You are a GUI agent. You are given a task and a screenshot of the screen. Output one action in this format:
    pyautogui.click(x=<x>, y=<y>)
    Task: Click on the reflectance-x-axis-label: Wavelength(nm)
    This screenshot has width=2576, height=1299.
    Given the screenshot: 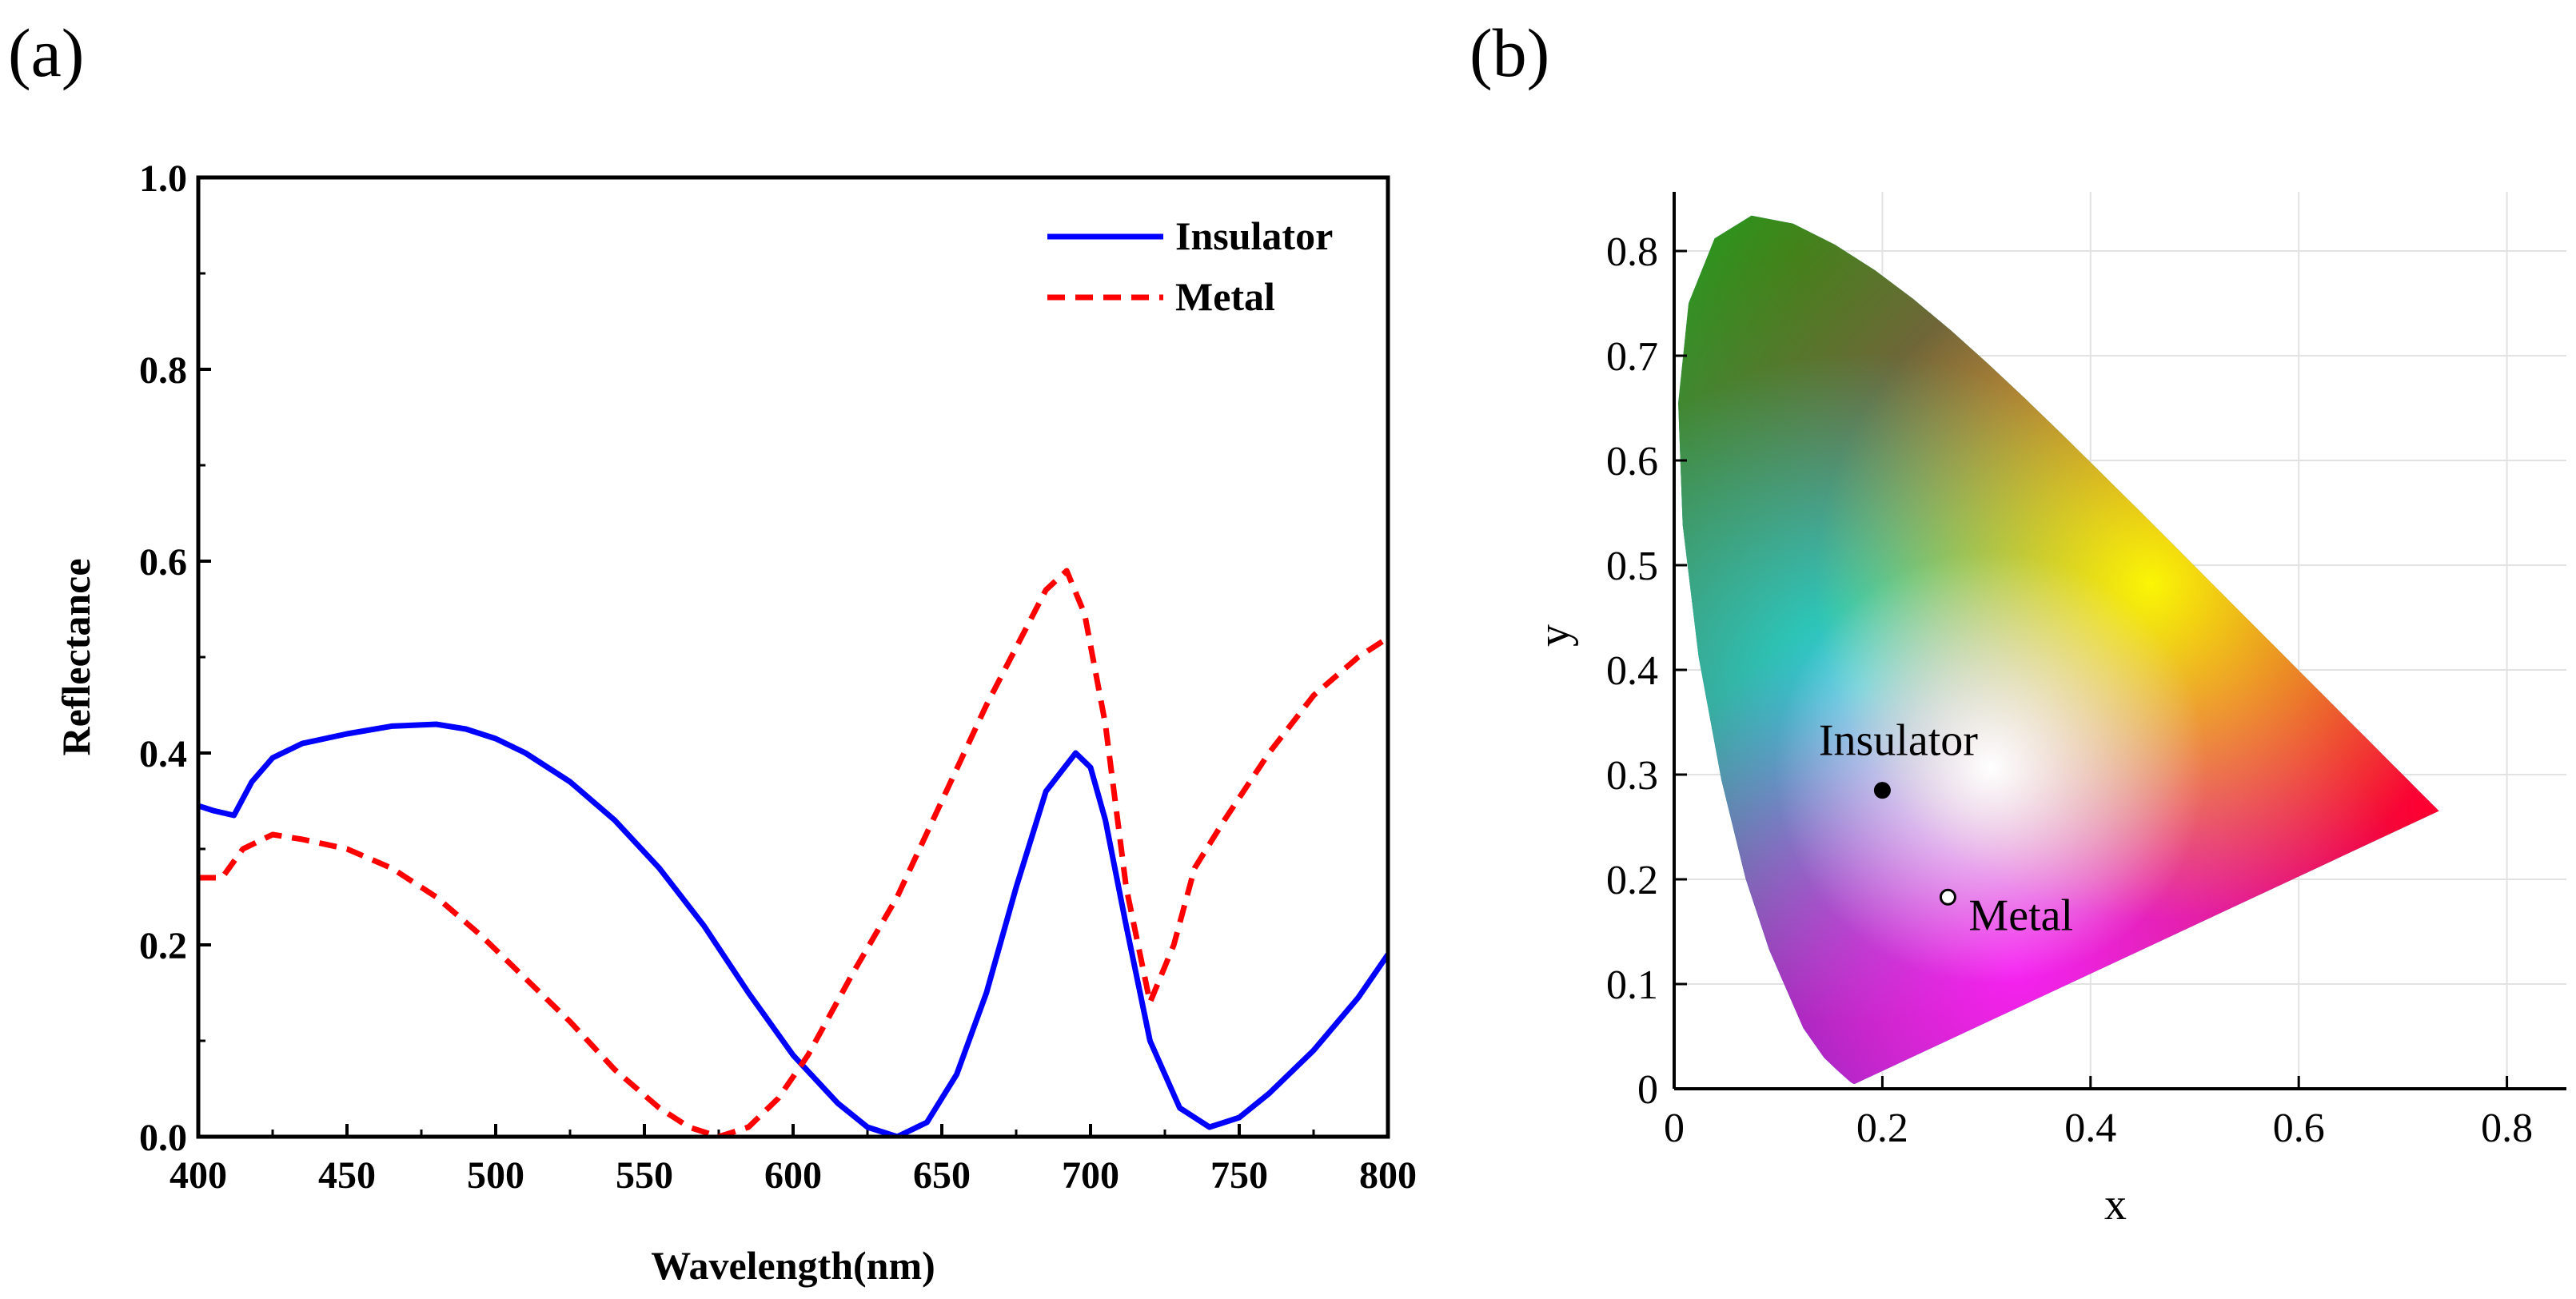 What is the action you would take?
    pyautogui.click(x=793, y=1265)
    